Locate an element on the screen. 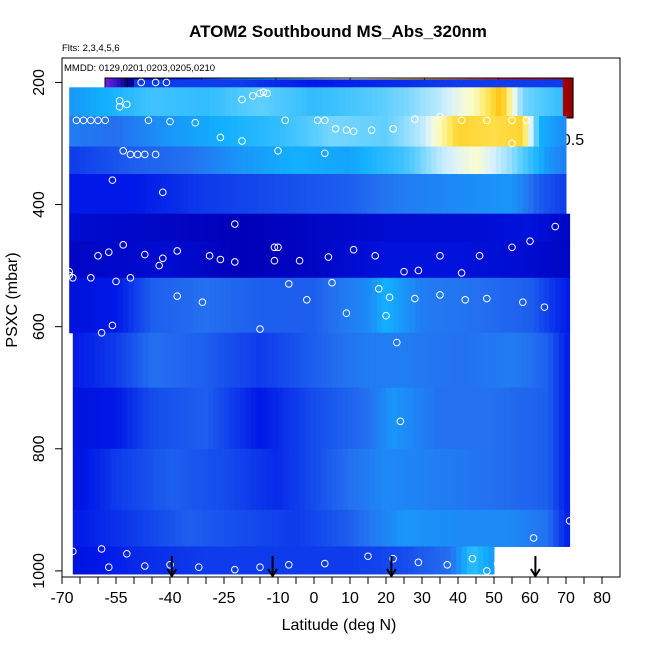 This screenshot has width=650, height=650. y-axis: 200 400 600 800 1000 is located at coordinates (46, 329).